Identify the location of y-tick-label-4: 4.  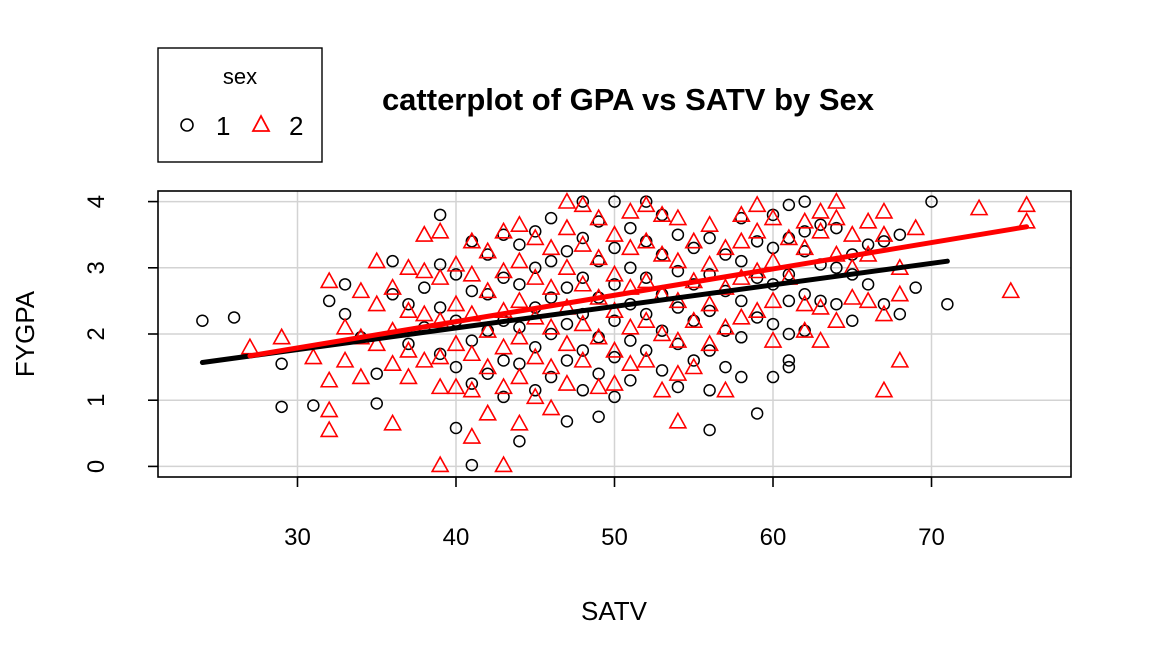
(96, 201).